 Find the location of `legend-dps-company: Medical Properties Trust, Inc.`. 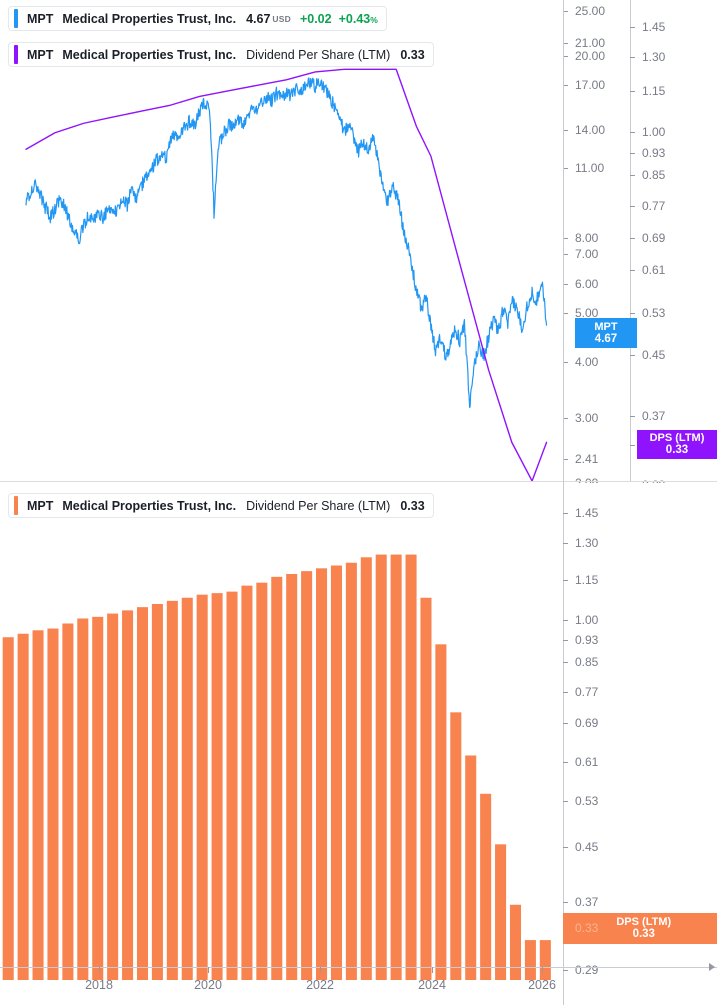

legend-dps-company: Medical Properties Trust, Inc. is located at coordinates (149, 505).